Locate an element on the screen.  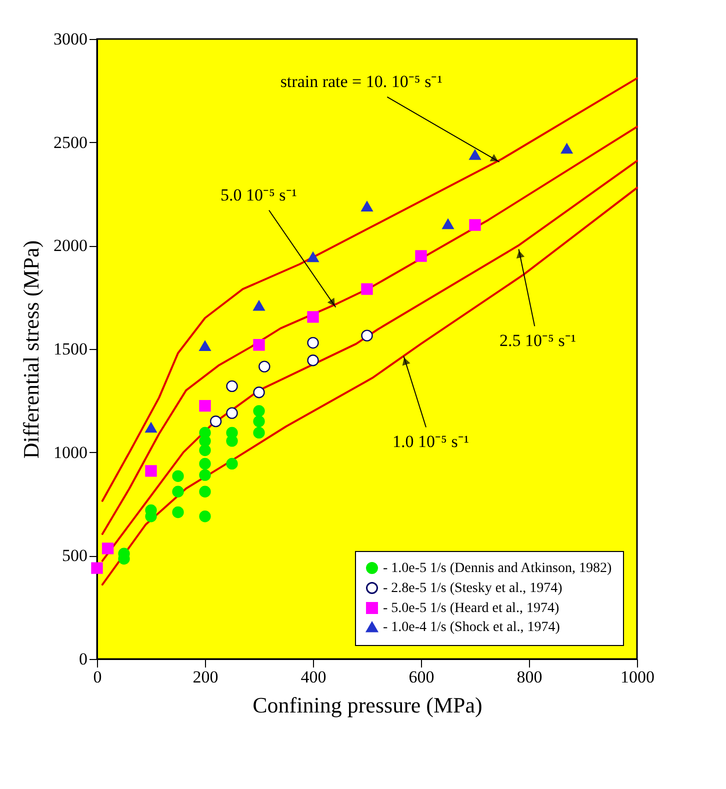
x-tick-label: 200 is located at coordinates (205, 677).